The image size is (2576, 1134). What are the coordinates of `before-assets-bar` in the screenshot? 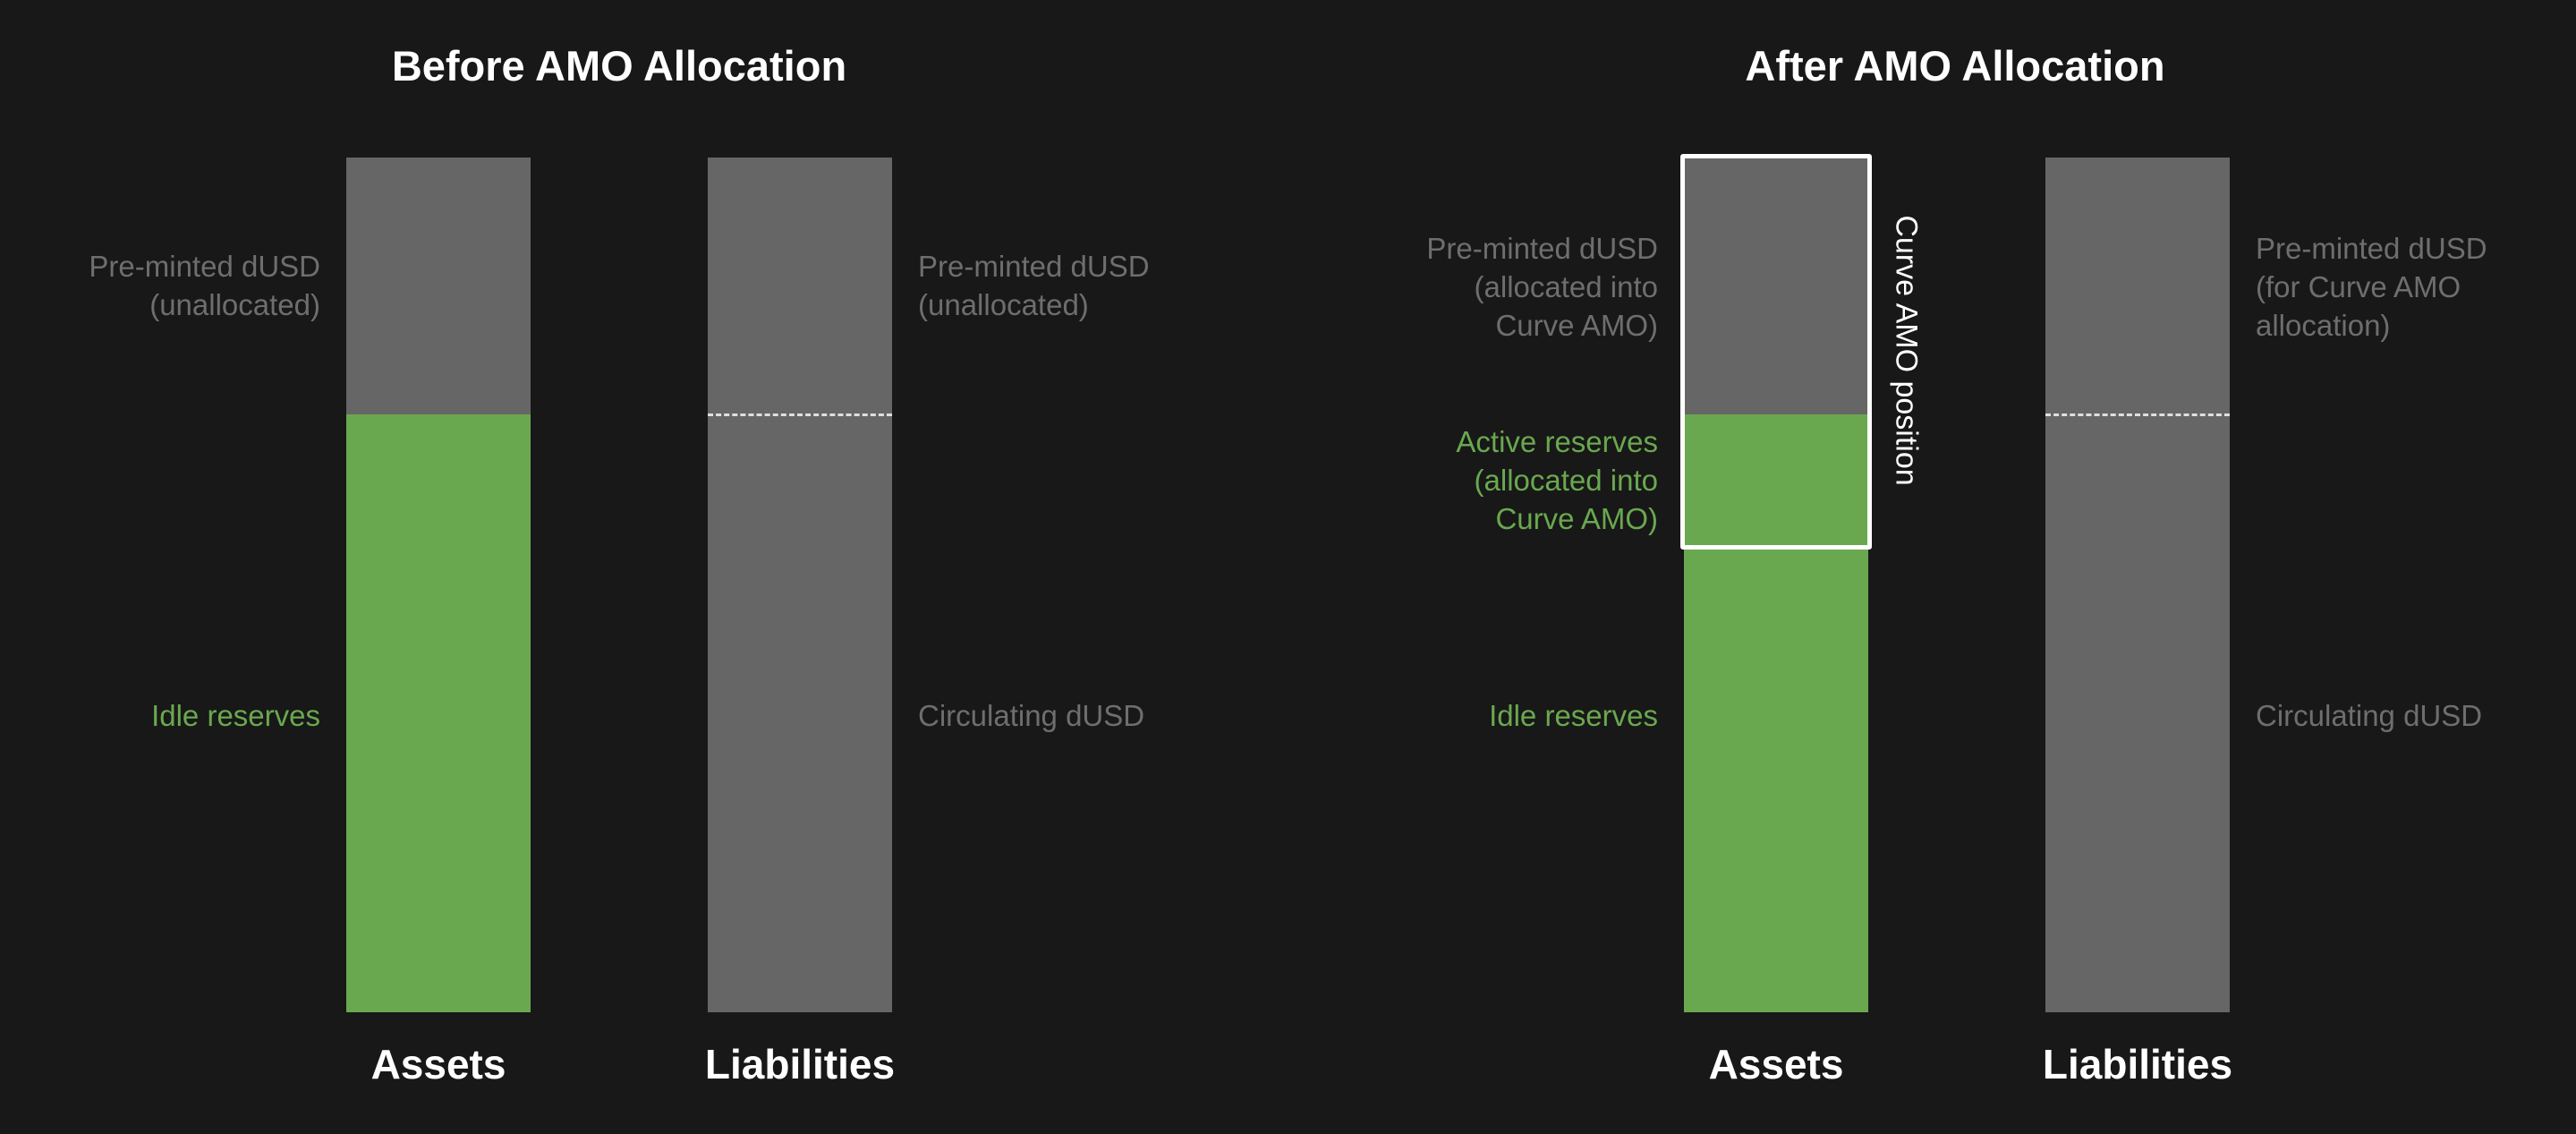 It's located at (438, 585).